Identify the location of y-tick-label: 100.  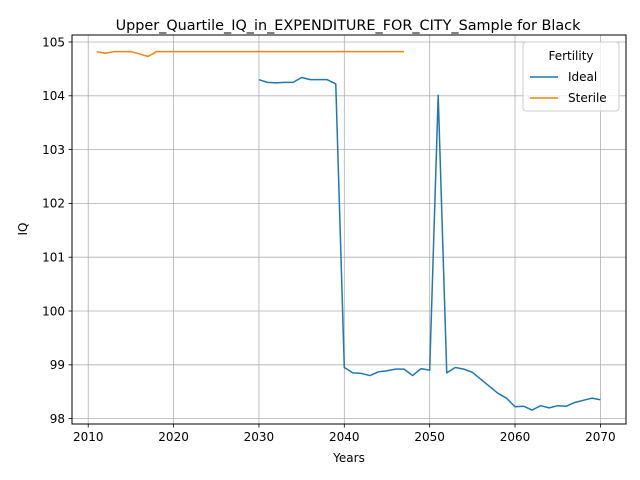
(53, 311).